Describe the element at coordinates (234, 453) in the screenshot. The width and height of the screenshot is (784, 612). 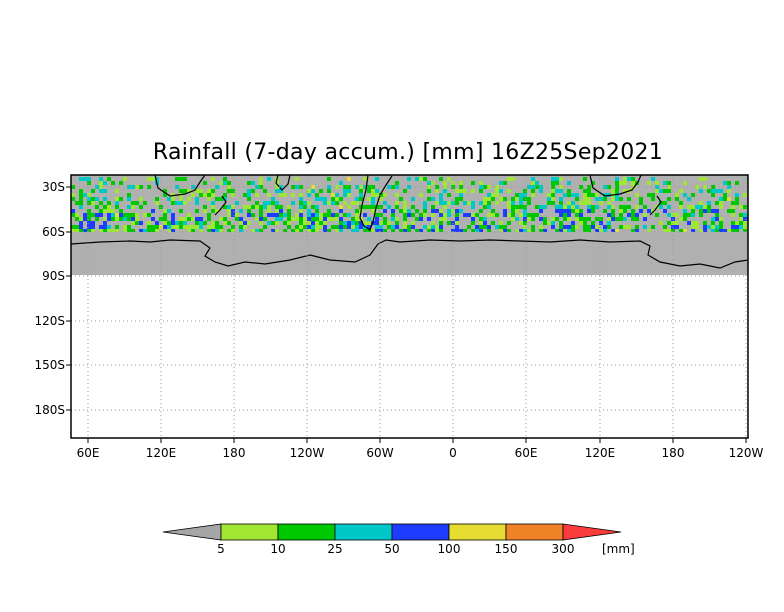
I see `lon-label-180-left: 180` at that location.